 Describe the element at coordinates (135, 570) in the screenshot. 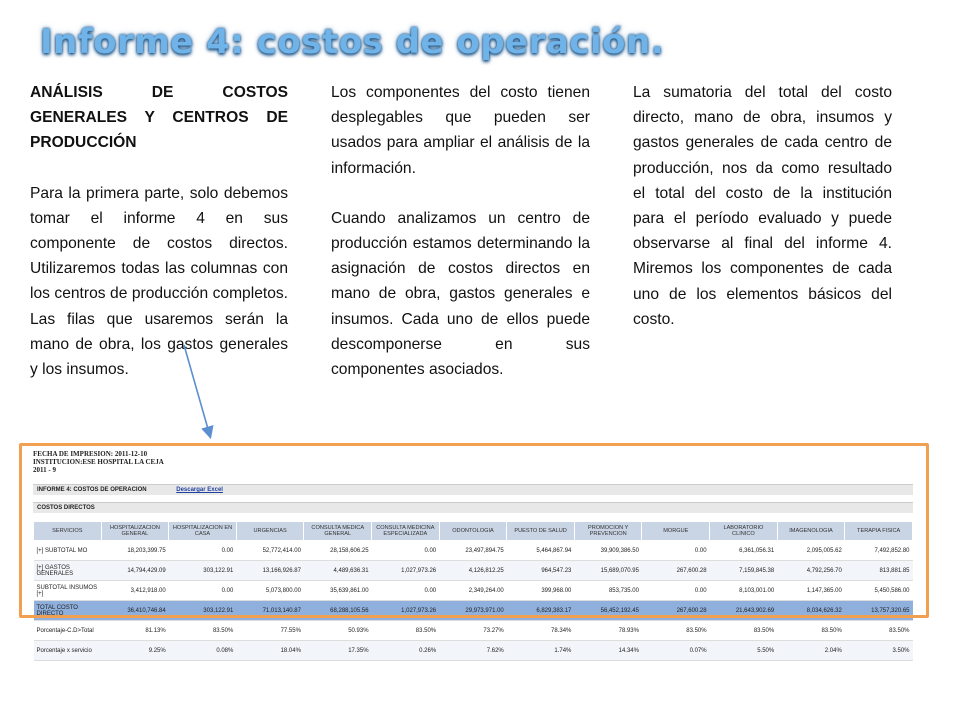

I see `table-cell: 14,794,429.09` at that location.